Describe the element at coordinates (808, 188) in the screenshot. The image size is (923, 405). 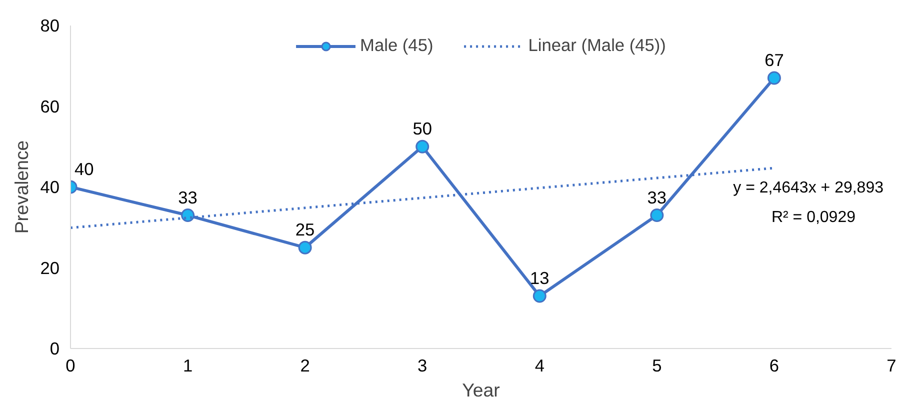
I see `annotation: y = 2,4643x + 29,893` at that location.